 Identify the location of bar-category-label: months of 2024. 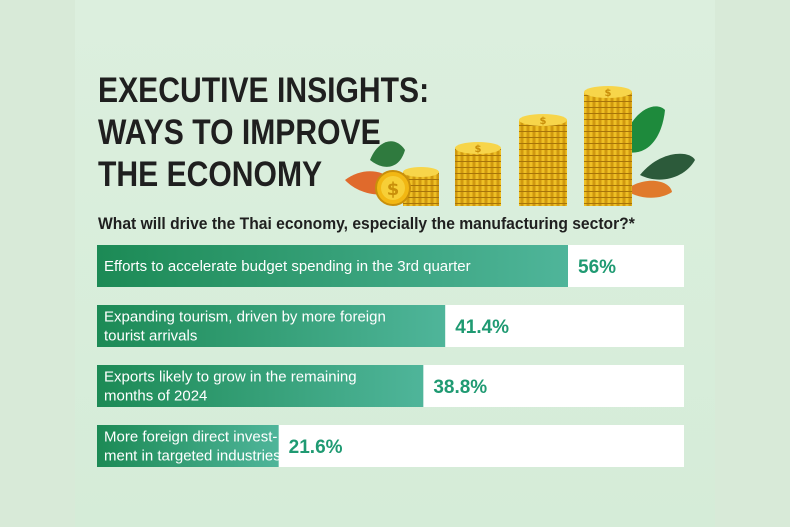
(155, 396).